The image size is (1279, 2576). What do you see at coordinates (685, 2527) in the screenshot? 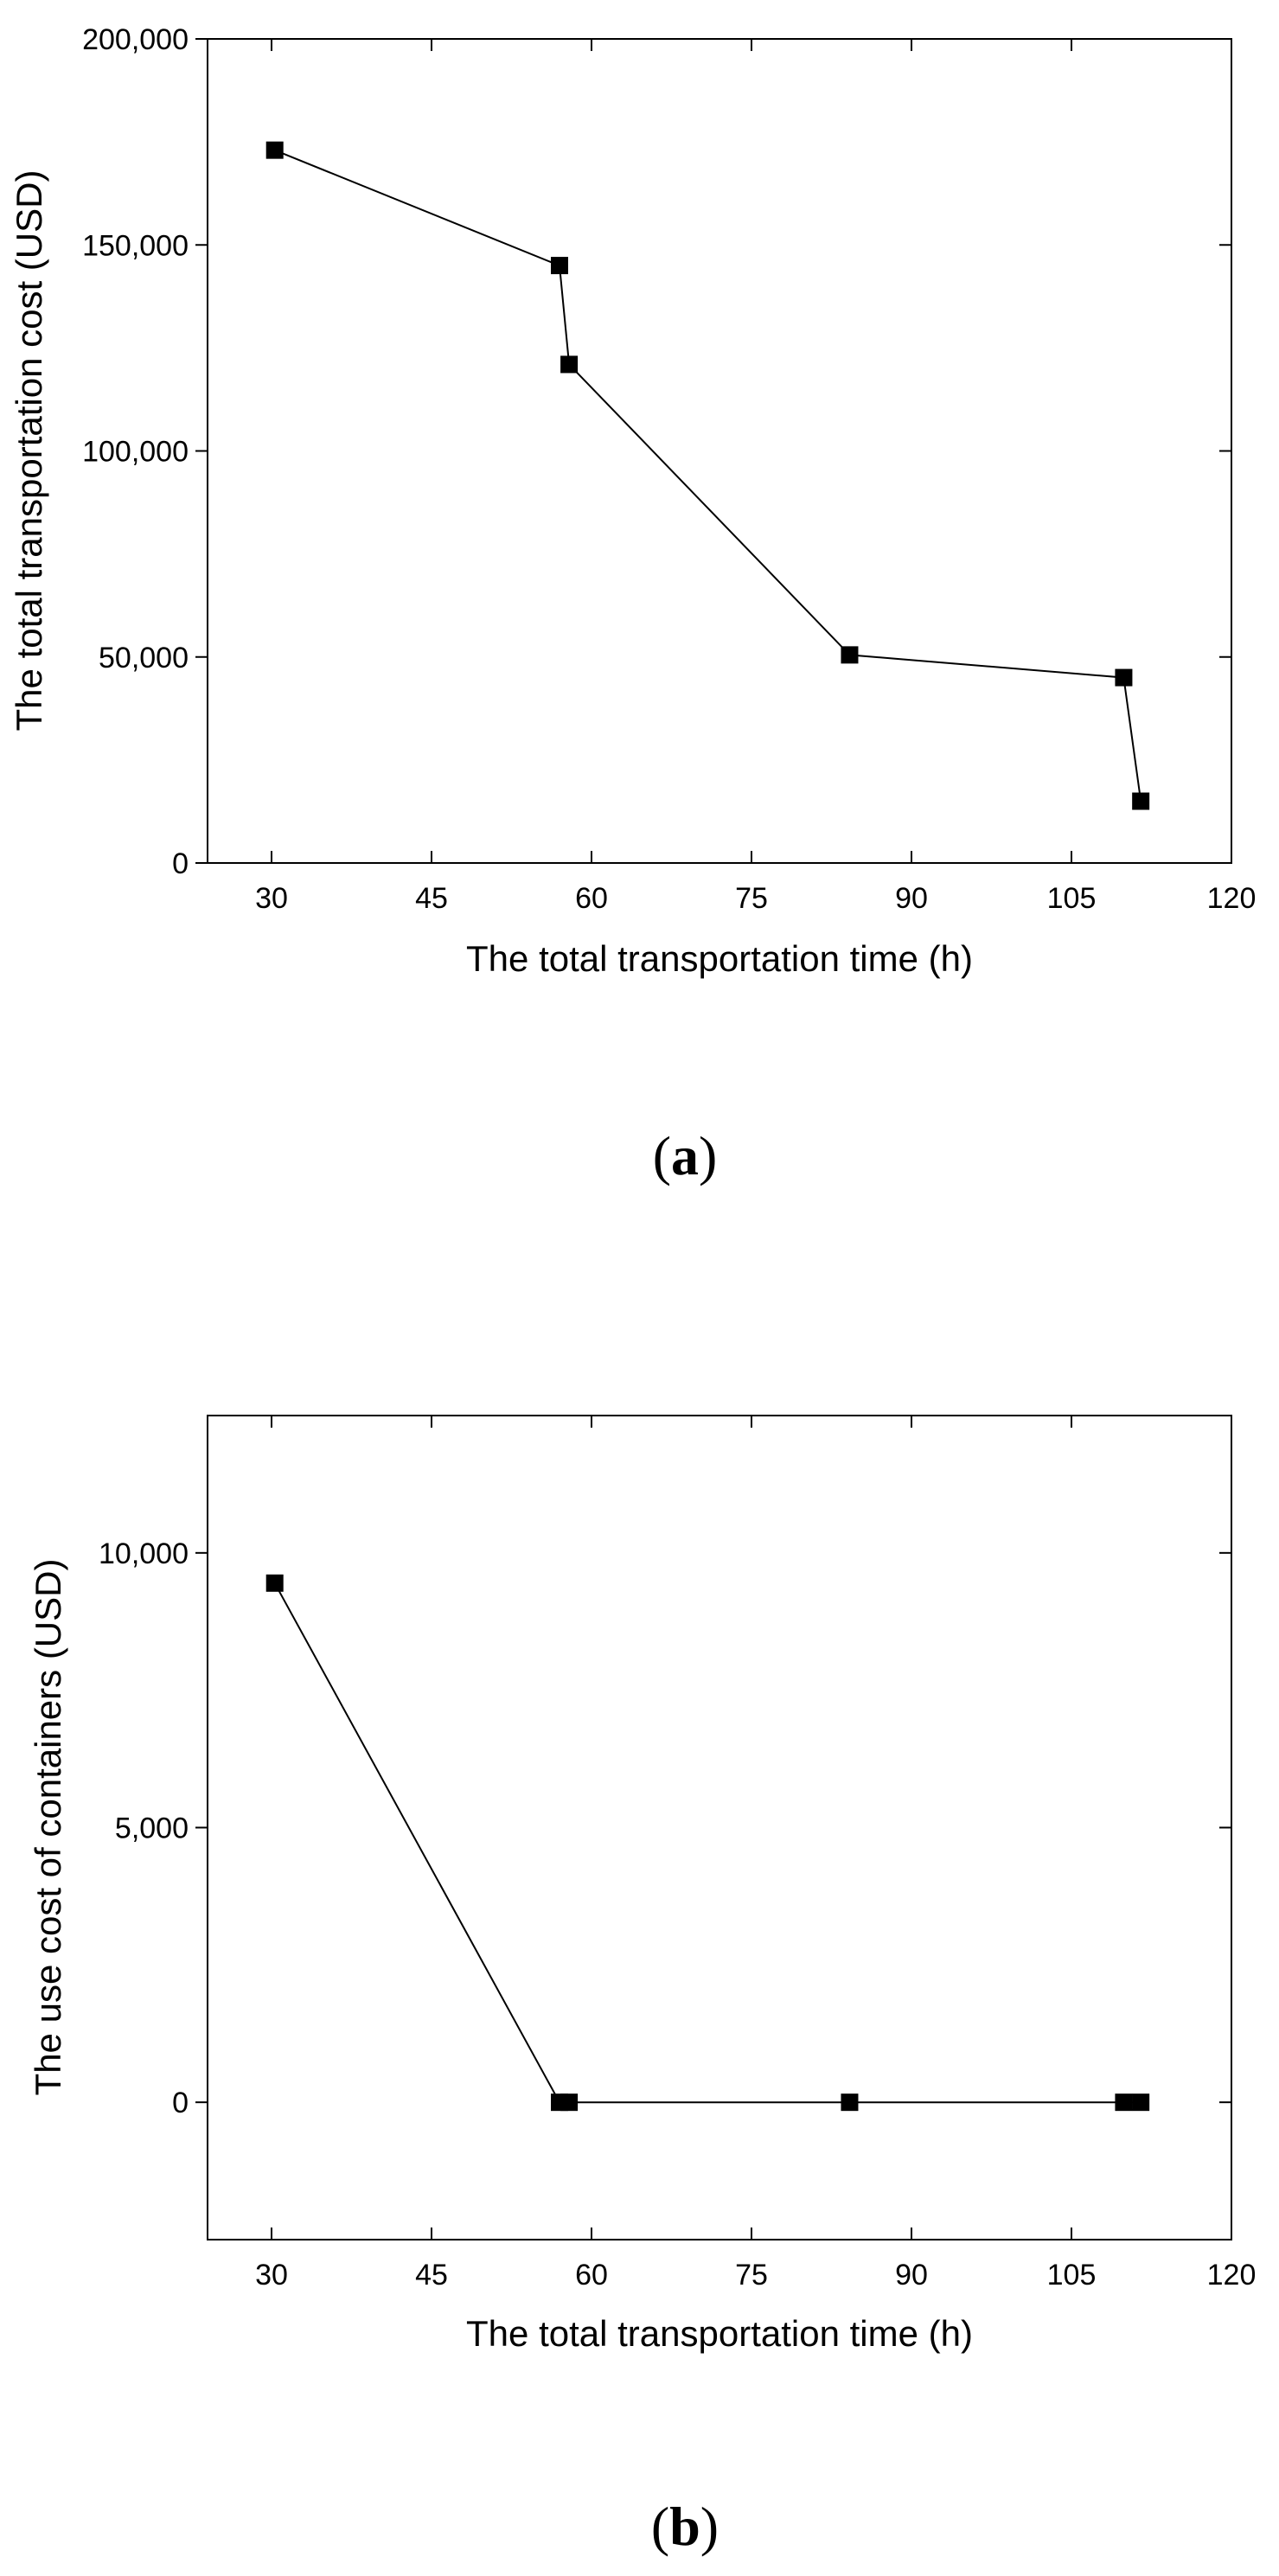
I see `panel-label-b: (b)` at bounding box center [685, 2527].